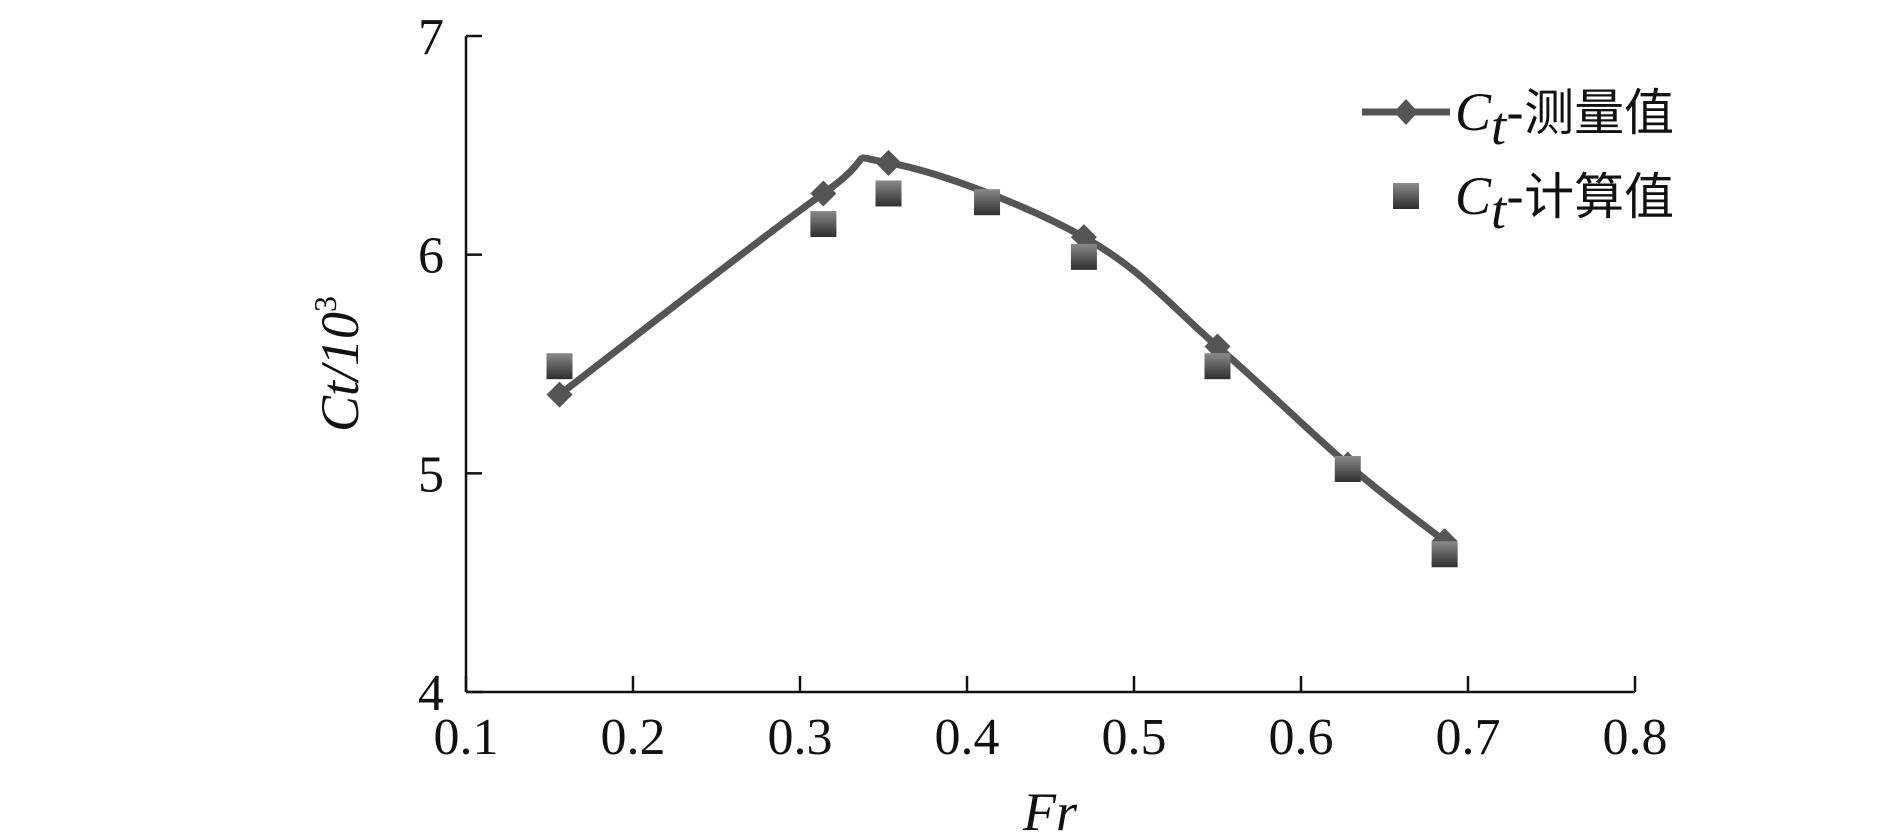 The image size is (1890, 833). Describe the element at coordinates (1134, 737) in the screenshot. I see `x-tick-label: 0.5` at that location.